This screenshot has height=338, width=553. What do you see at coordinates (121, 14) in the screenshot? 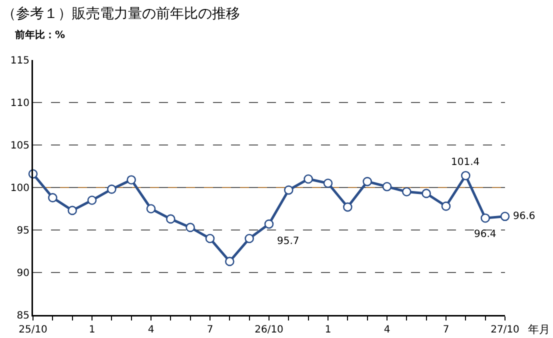
I see `chart-title: （参考１）販売電力量の前年比の推移` at bounding box center [121, 14].